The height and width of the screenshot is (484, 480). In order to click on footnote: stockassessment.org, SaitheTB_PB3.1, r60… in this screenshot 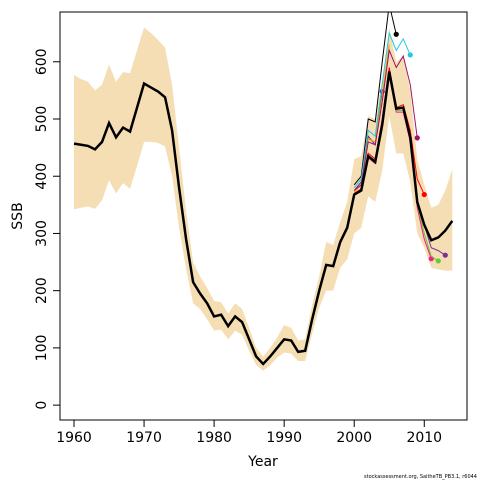, I will do `click(420, 477)`.